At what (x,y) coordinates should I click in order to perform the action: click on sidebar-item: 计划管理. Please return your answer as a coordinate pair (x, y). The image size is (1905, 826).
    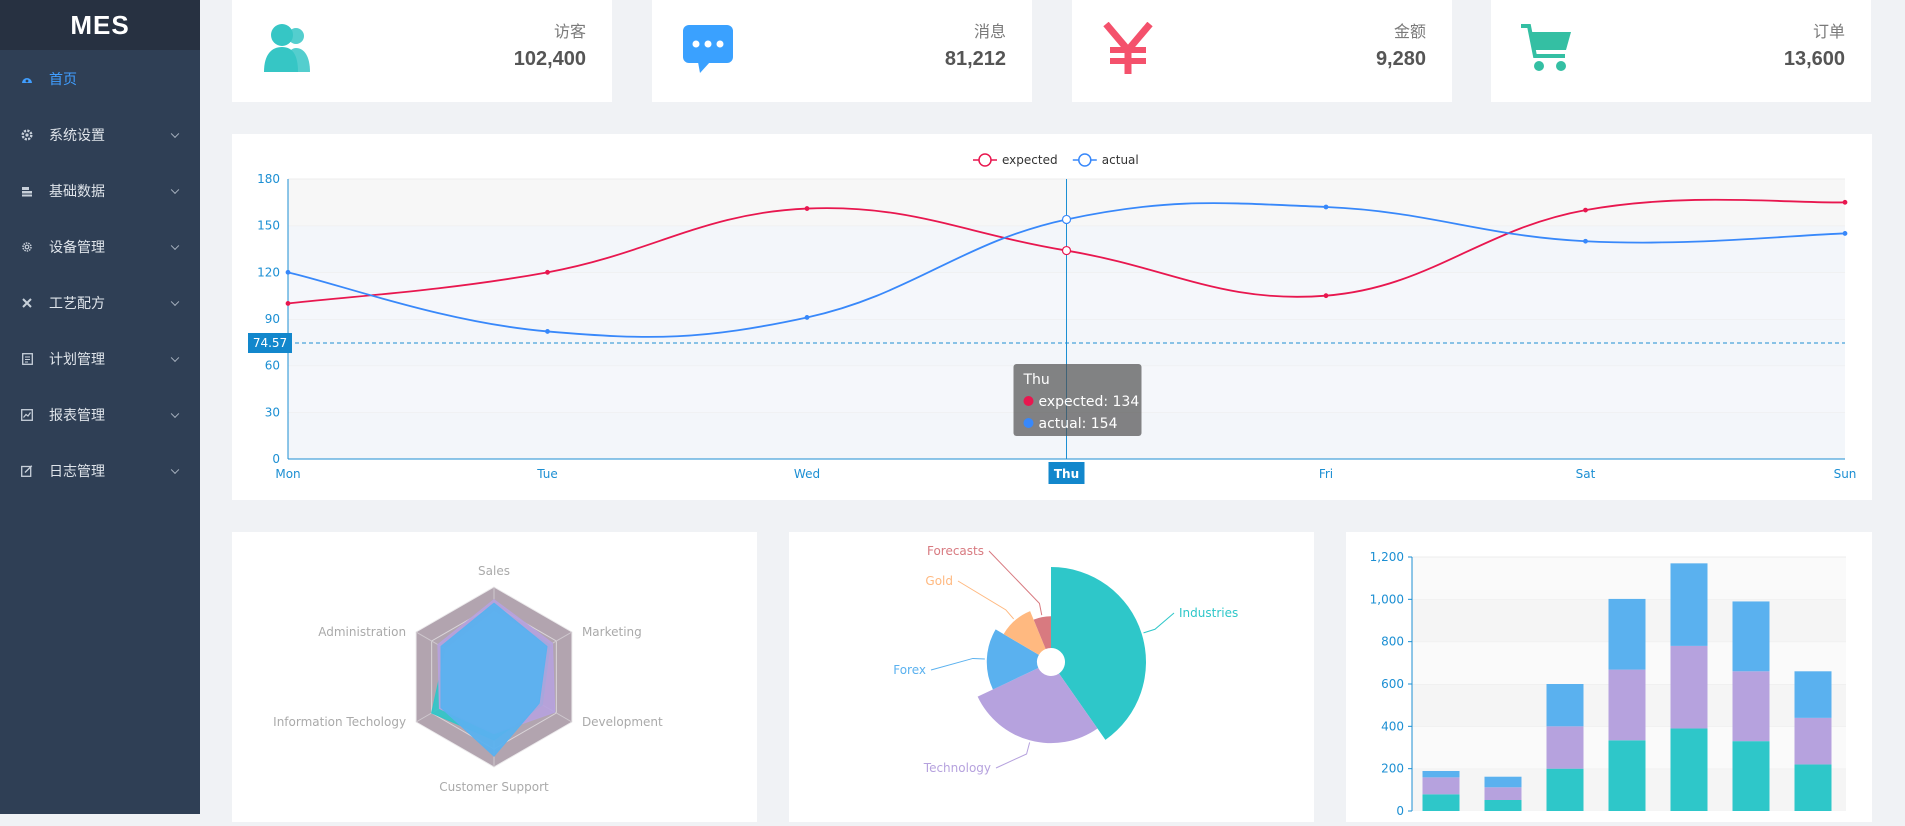
    Looking at the image, I should click on (100, 359).